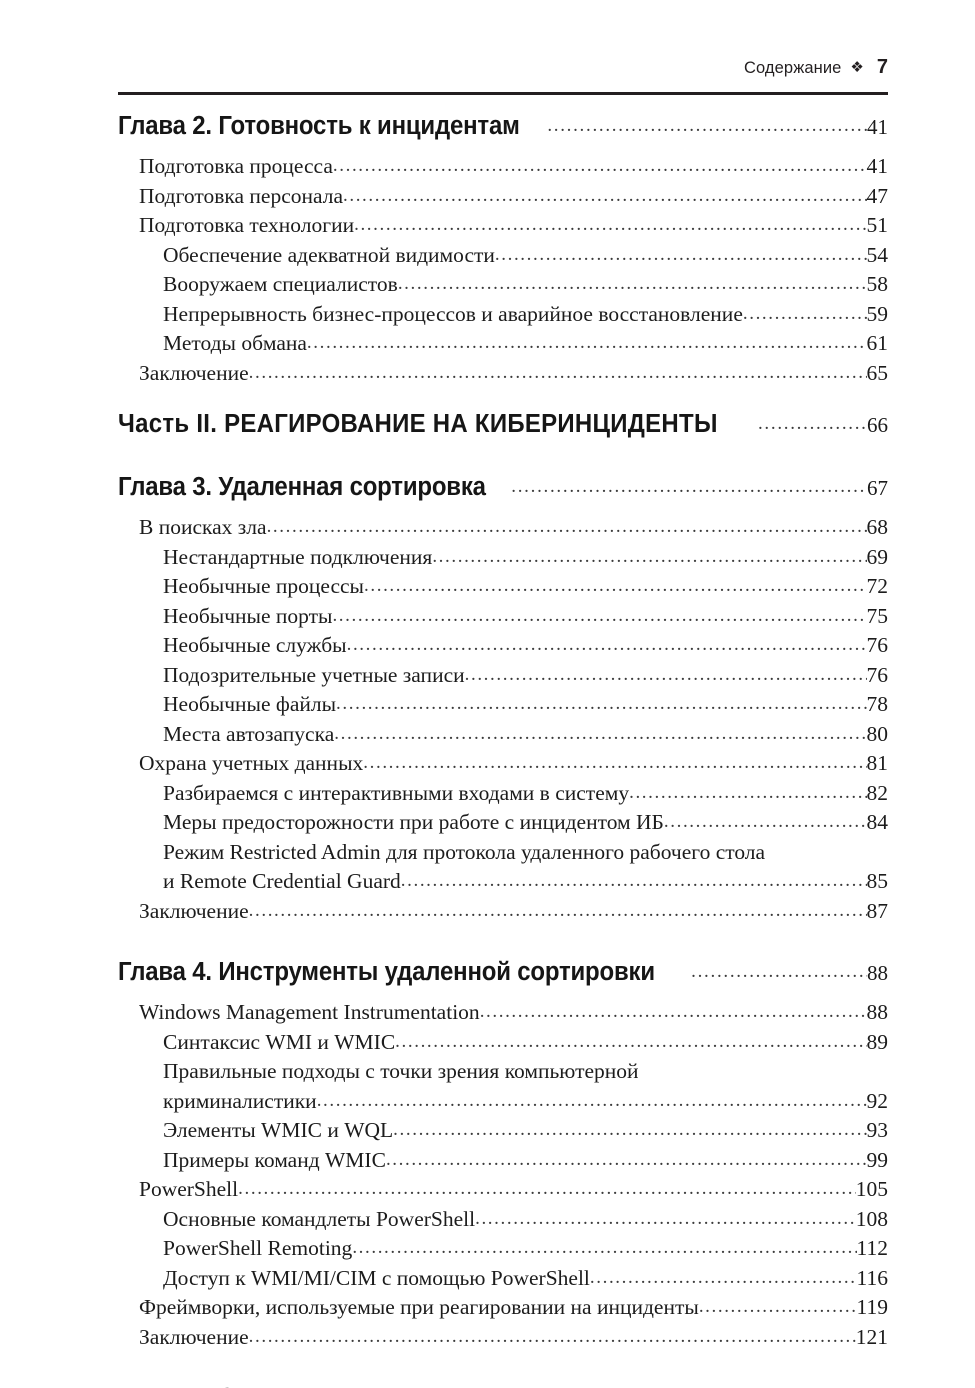  I want to click on toc-entry: Примеры команд WMIC 99, so click(503, 1163).